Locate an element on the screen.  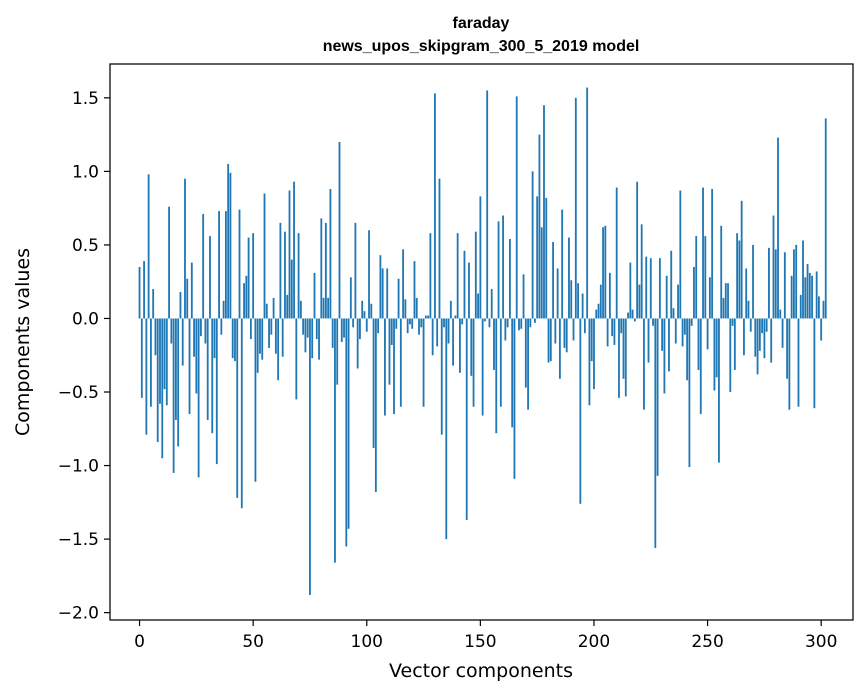
y-tick-label: 0.5 is located at coordinates (85, 246).